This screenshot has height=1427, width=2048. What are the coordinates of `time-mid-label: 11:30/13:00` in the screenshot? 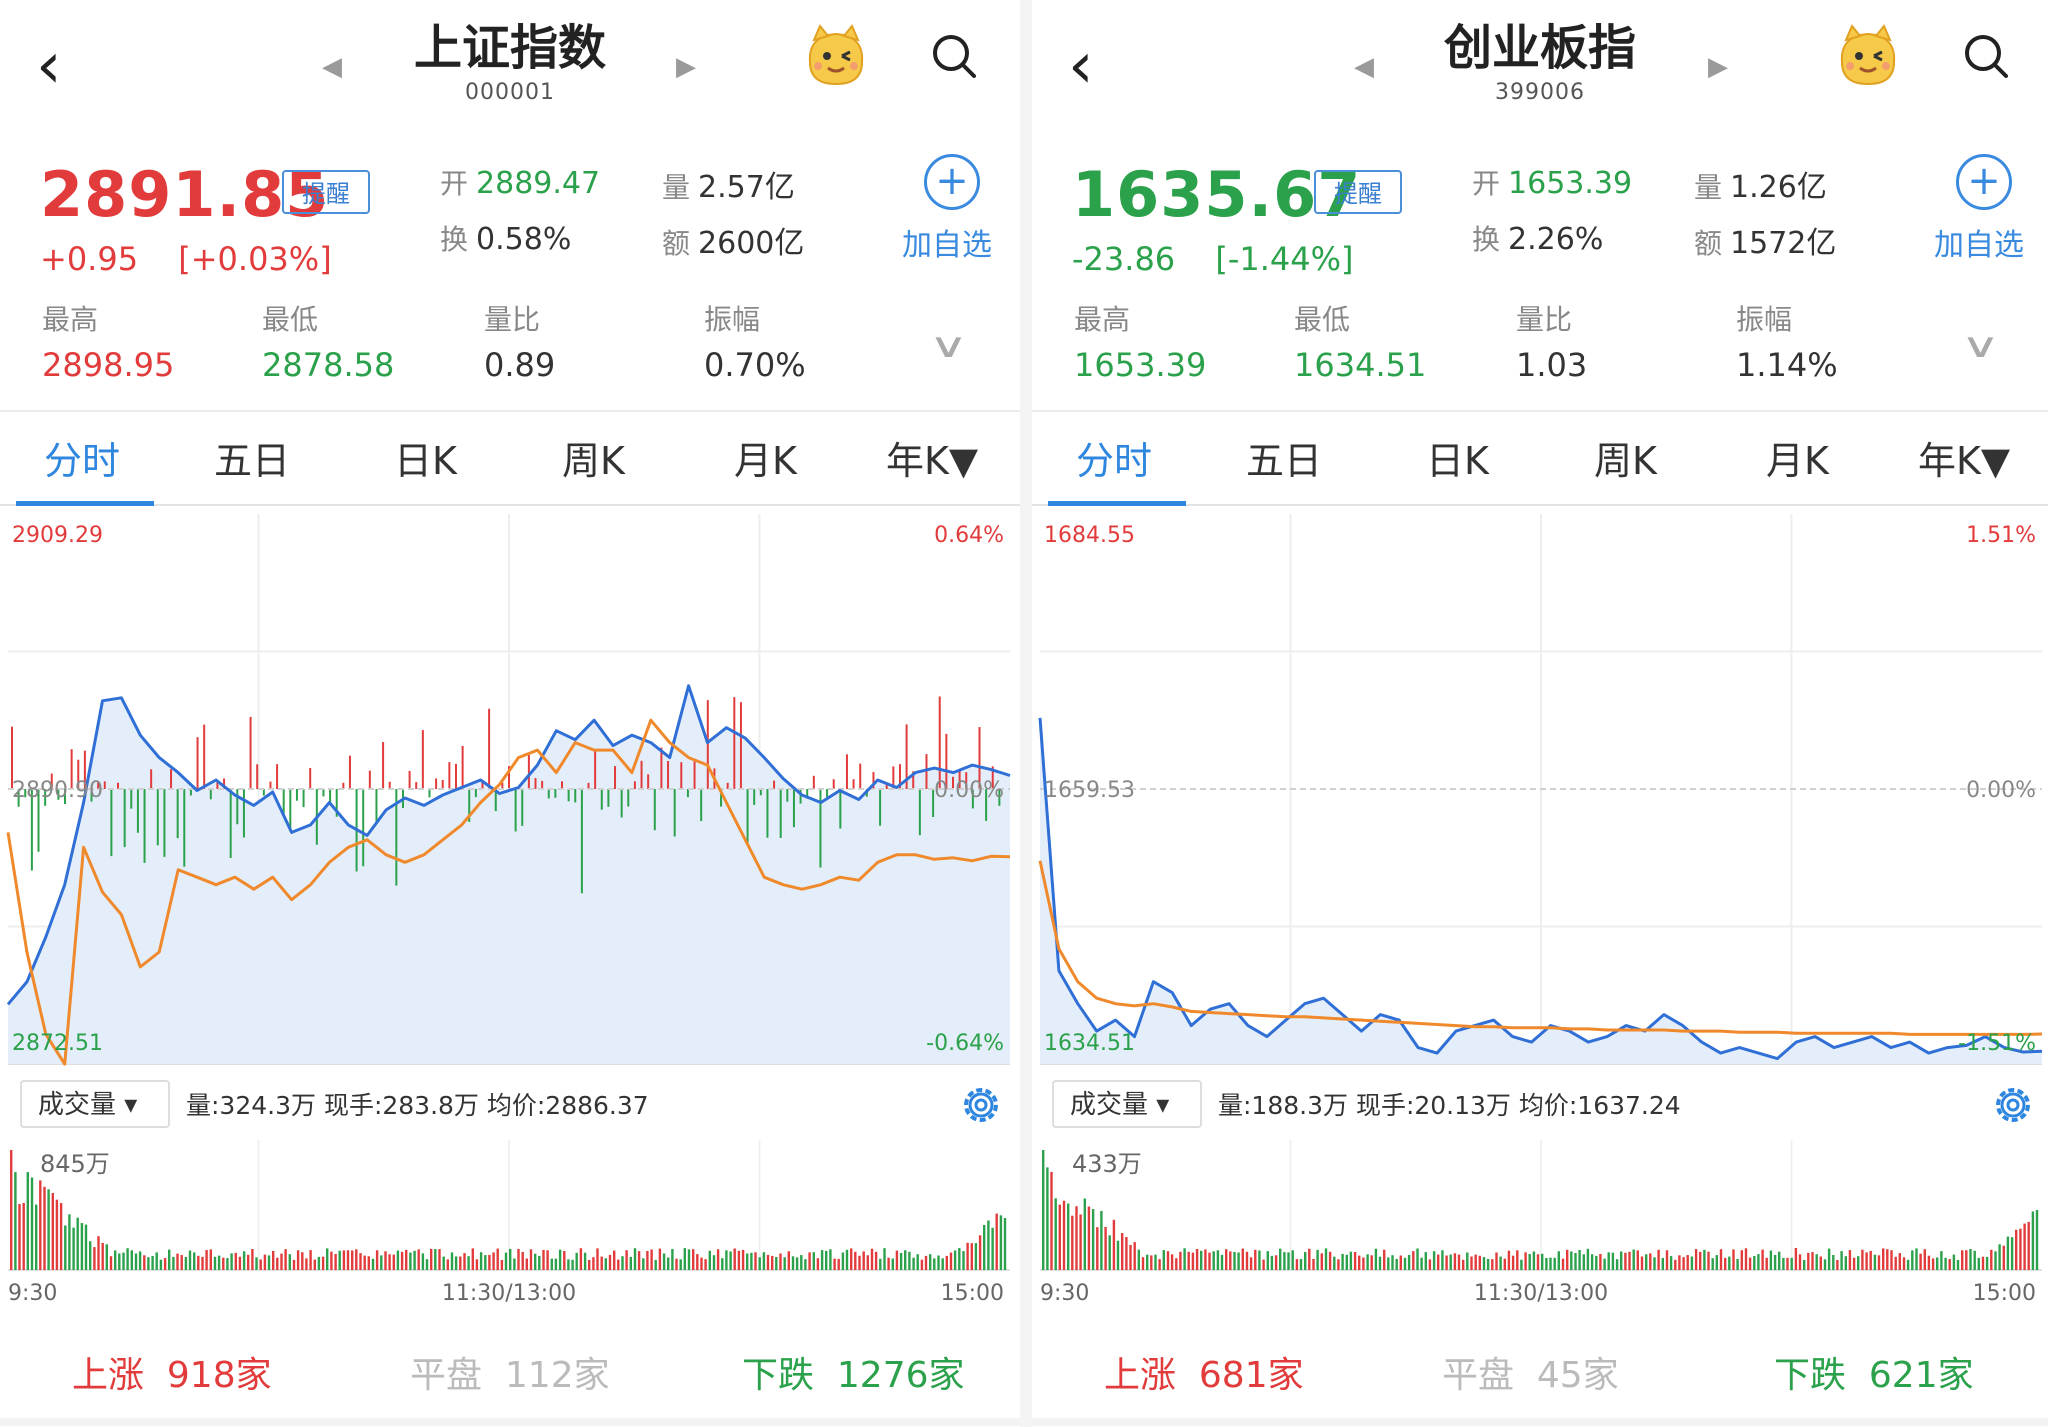 It's located at (509, 1293).